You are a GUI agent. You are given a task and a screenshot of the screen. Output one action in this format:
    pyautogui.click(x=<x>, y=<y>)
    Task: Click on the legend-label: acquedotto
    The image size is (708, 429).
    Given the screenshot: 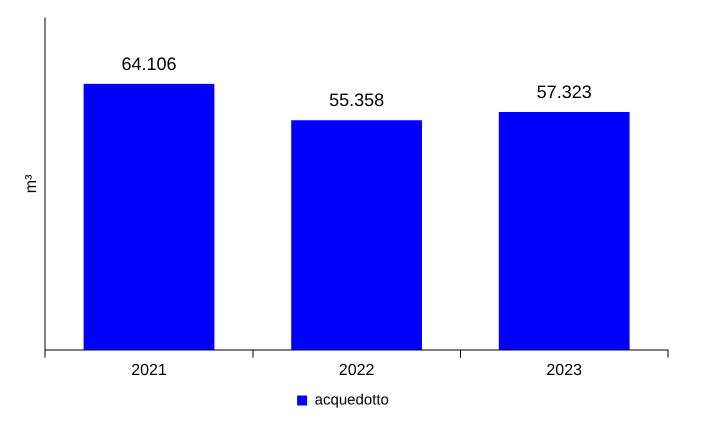 What is the action you would take?
    pyautogui.click(x=351, y=400)
    